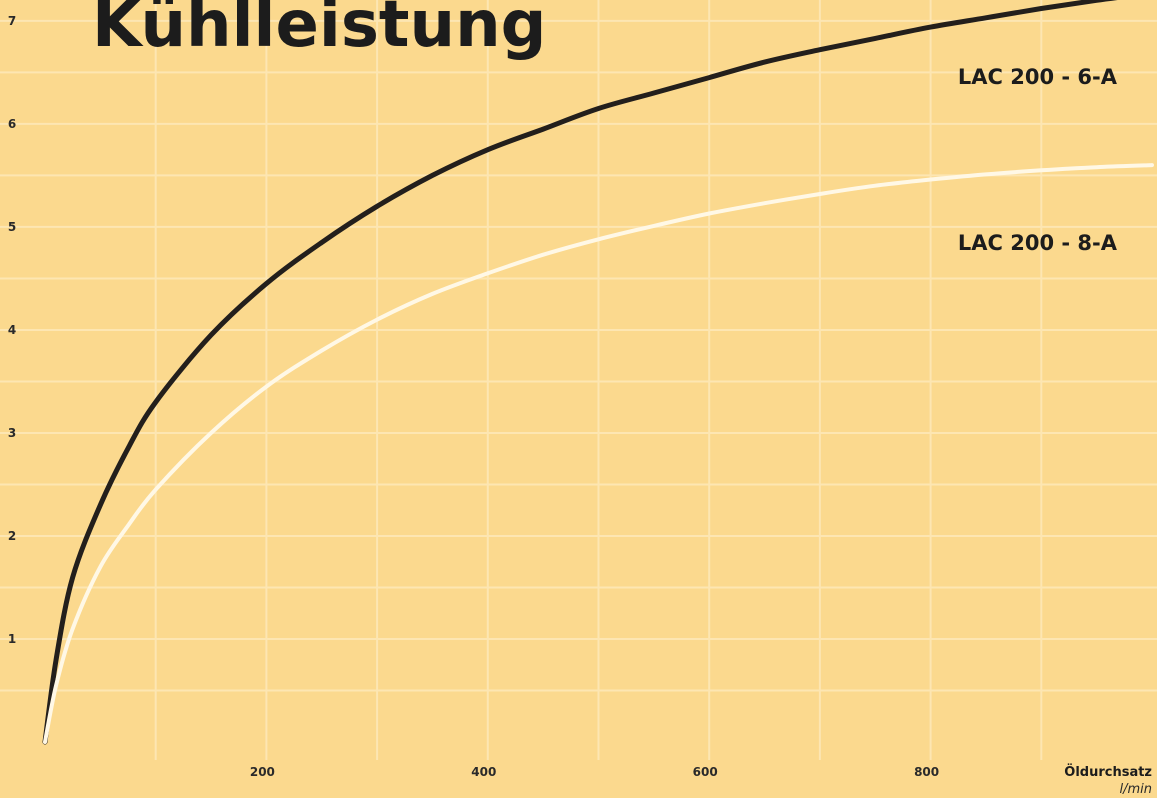  Describe the element at coordinates (262, 772) in the screenshot. I see `x-tick-label: 200` at that location.